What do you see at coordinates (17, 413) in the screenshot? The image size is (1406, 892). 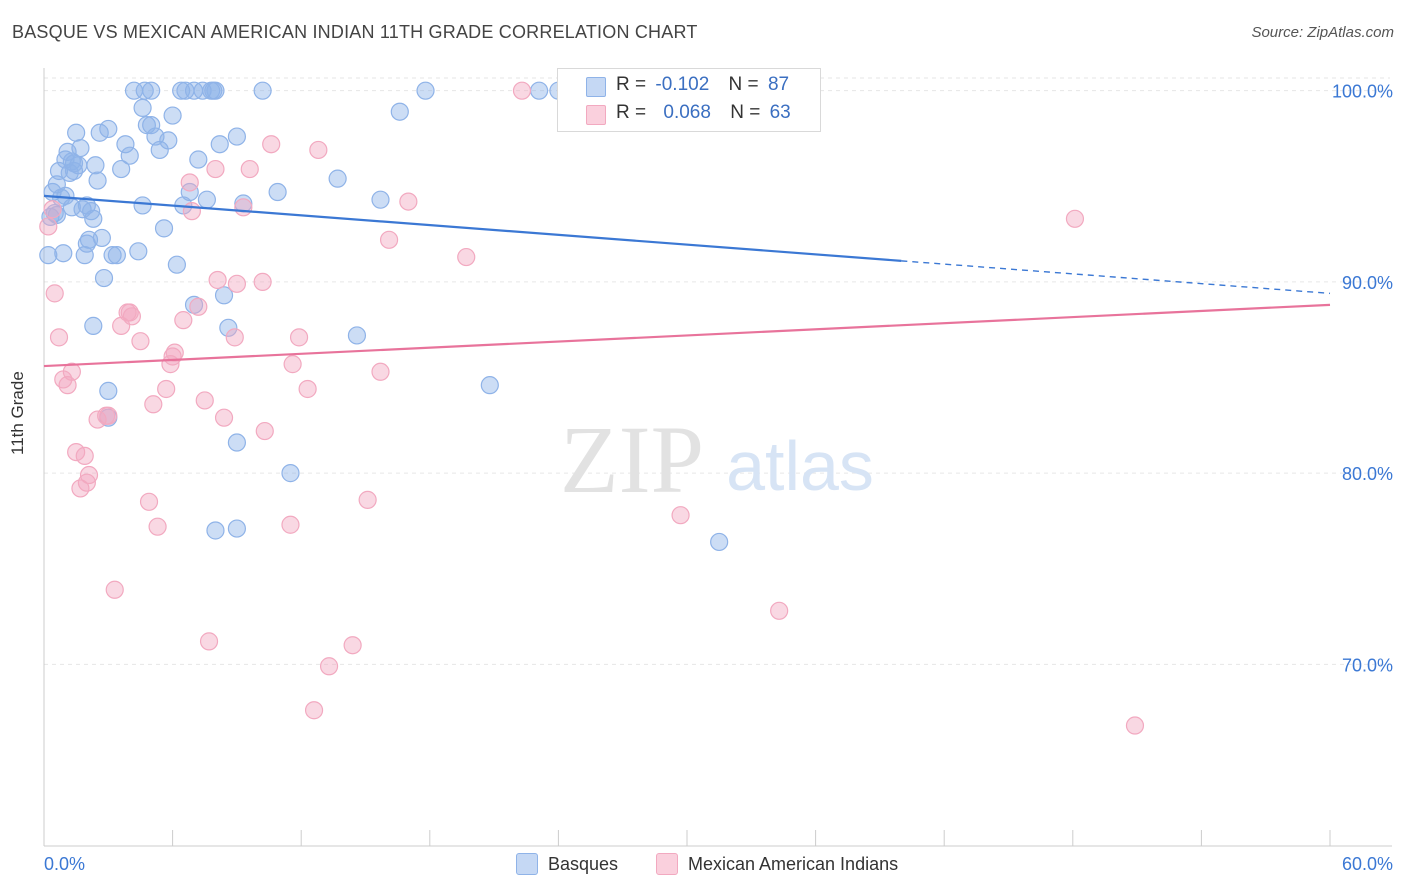 I see `y-axis-label: 11th Grade` at bounding box center [17, 413].